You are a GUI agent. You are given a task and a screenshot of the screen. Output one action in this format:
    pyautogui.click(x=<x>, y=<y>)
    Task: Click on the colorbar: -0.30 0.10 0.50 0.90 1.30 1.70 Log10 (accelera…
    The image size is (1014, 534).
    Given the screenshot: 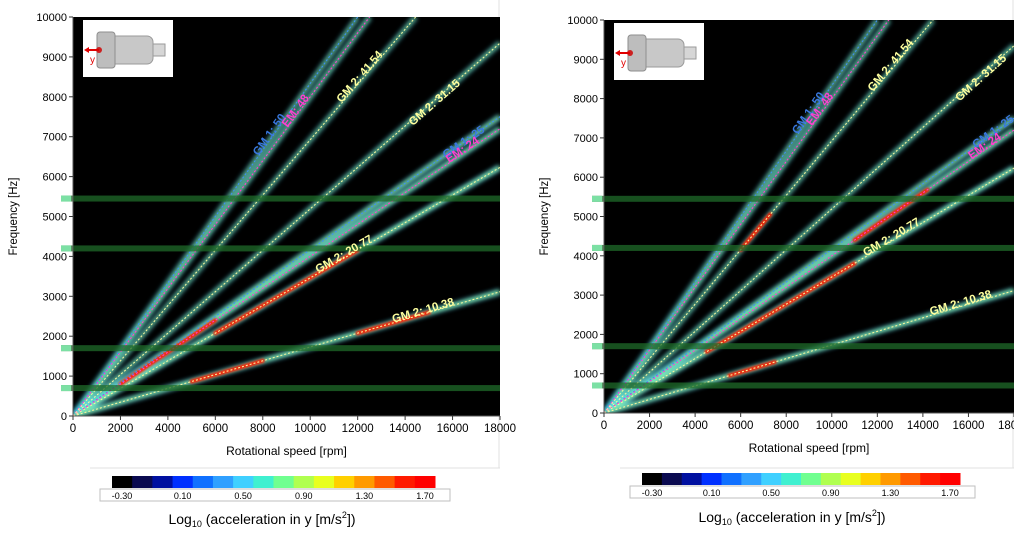 What is the action you would take?
    pyautogui.click(x=275, y=502)
    